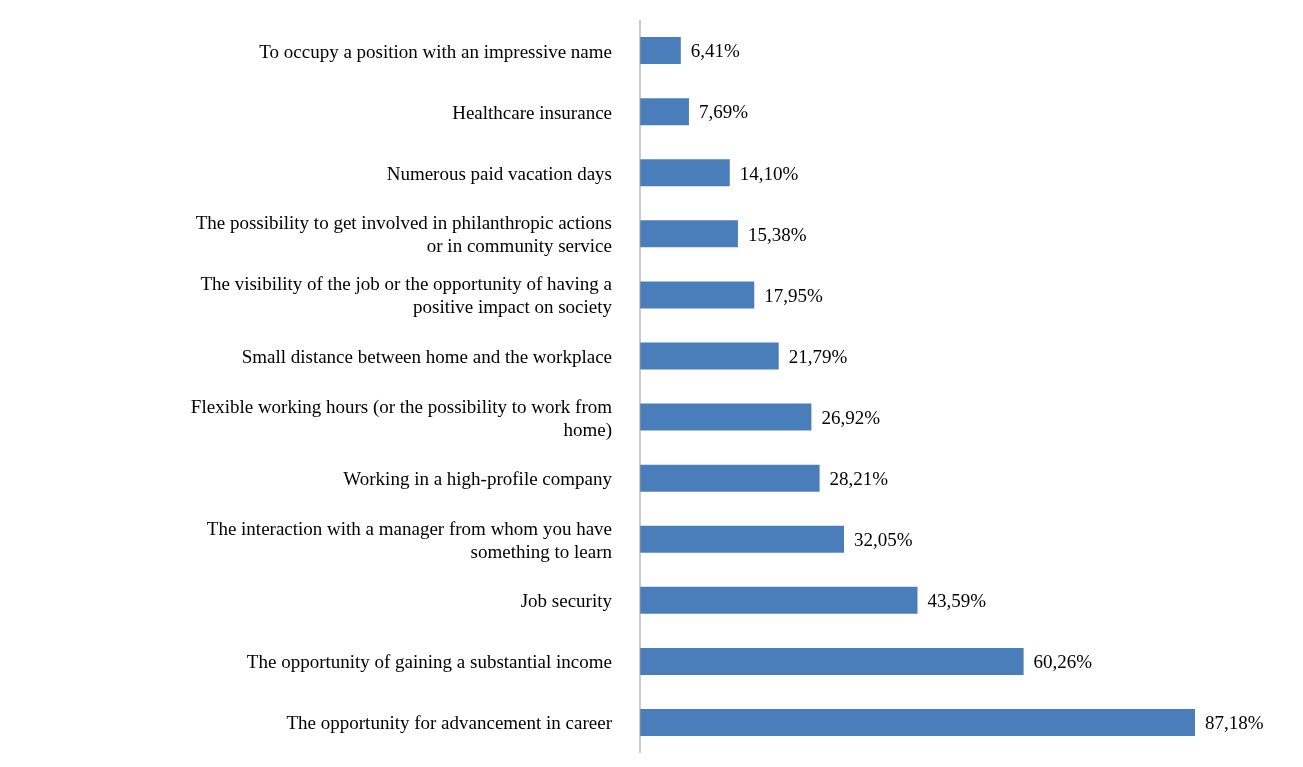 The width and height of the screenshot is (1303, 767). I want to click on y-tick-label: Working in a high-profile company, so click(478, 478).